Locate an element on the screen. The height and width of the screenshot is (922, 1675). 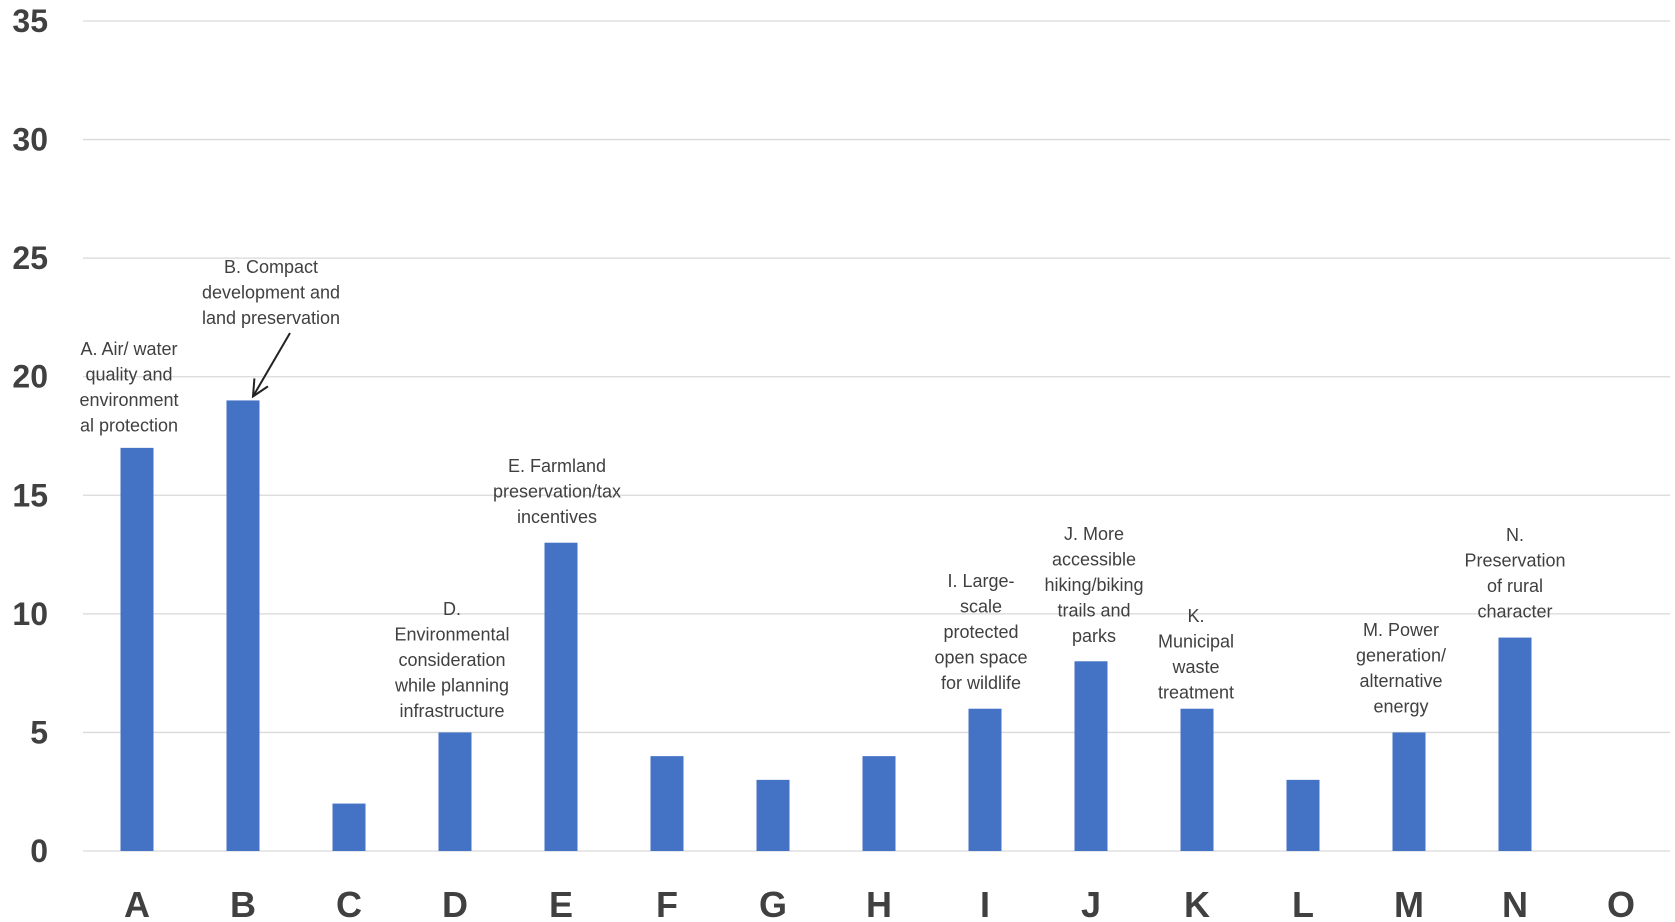
annotation-line: generation/ is located at coordinates (1401, 656).